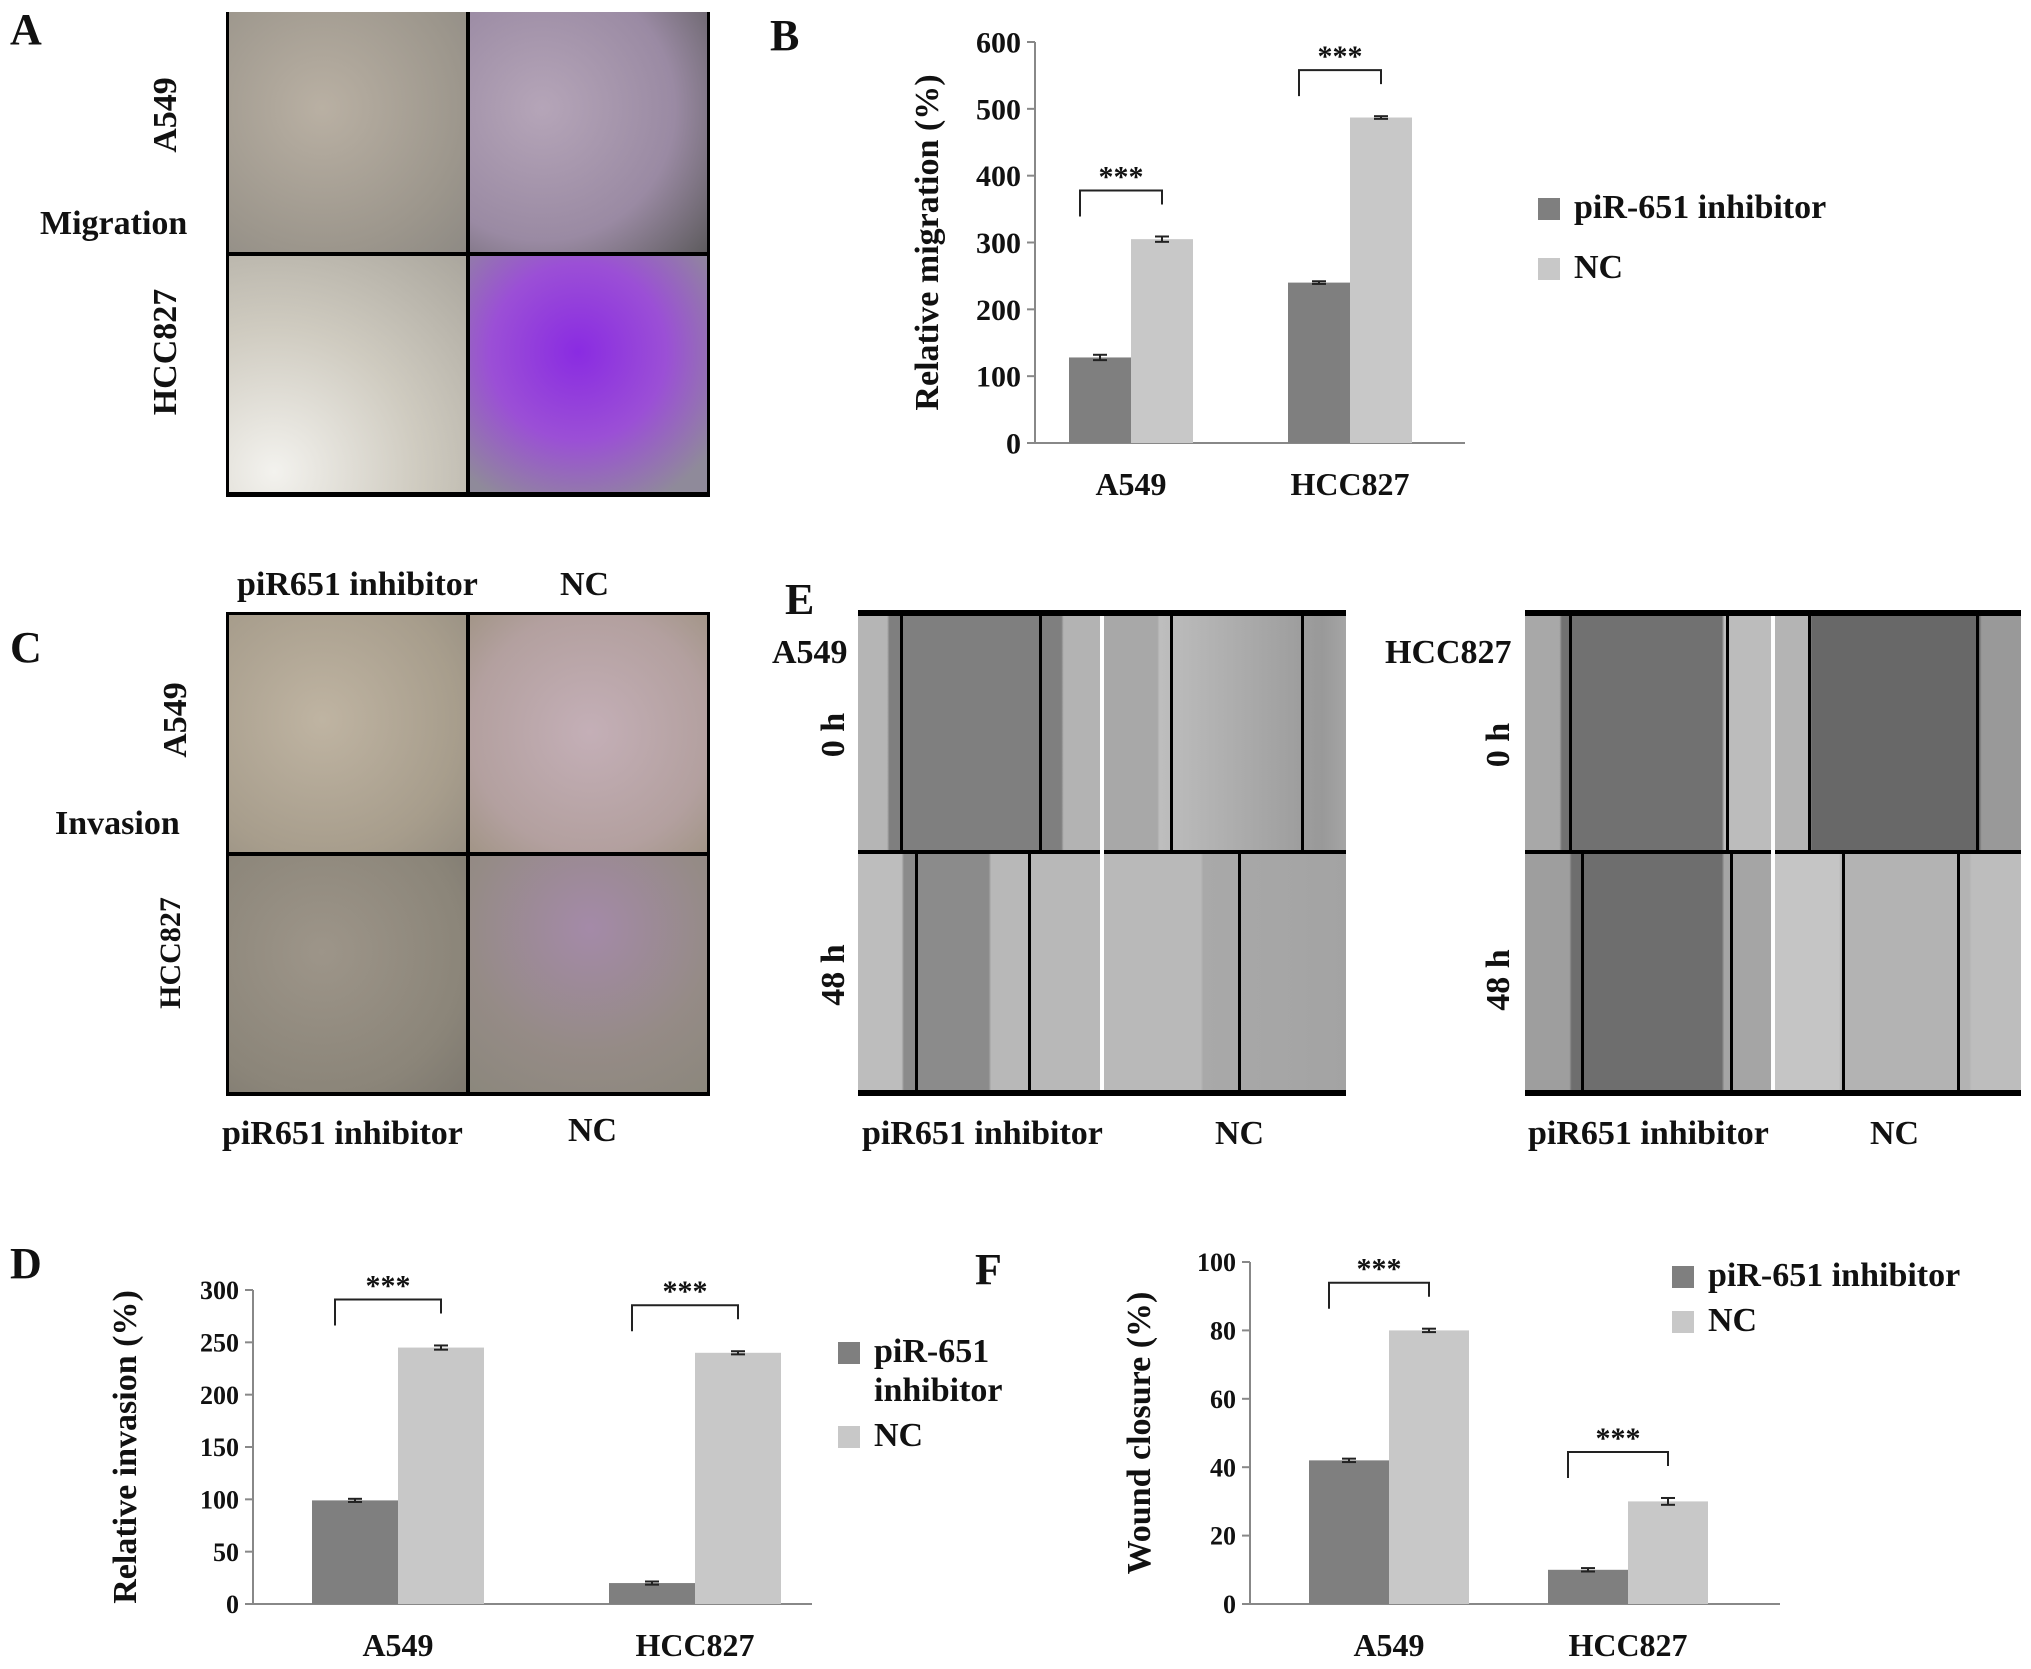 The height and width of the screenshot is (1669, 2031). Describe the element at coordinates (26, 1263) in the screenshot. I see `panel-d-letter: D` at that location.